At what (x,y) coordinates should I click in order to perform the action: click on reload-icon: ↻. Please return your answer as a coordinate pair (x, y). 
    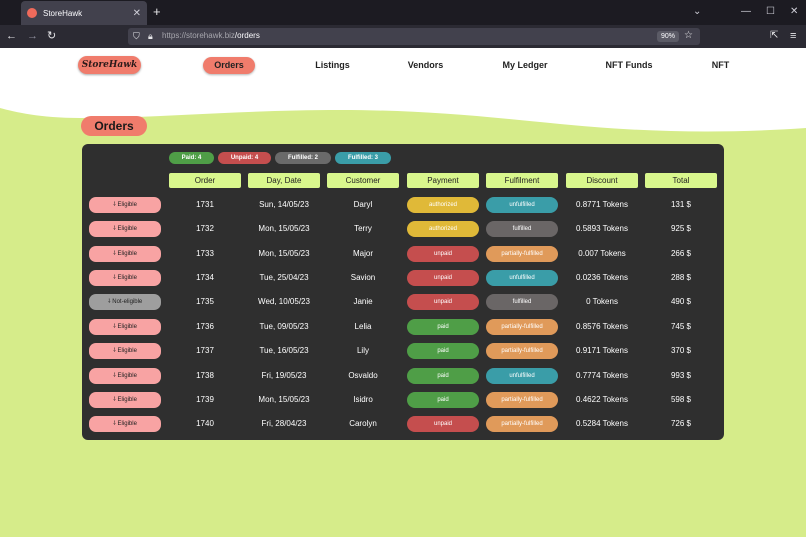
    Looking at the image, I should click on (52, 36).